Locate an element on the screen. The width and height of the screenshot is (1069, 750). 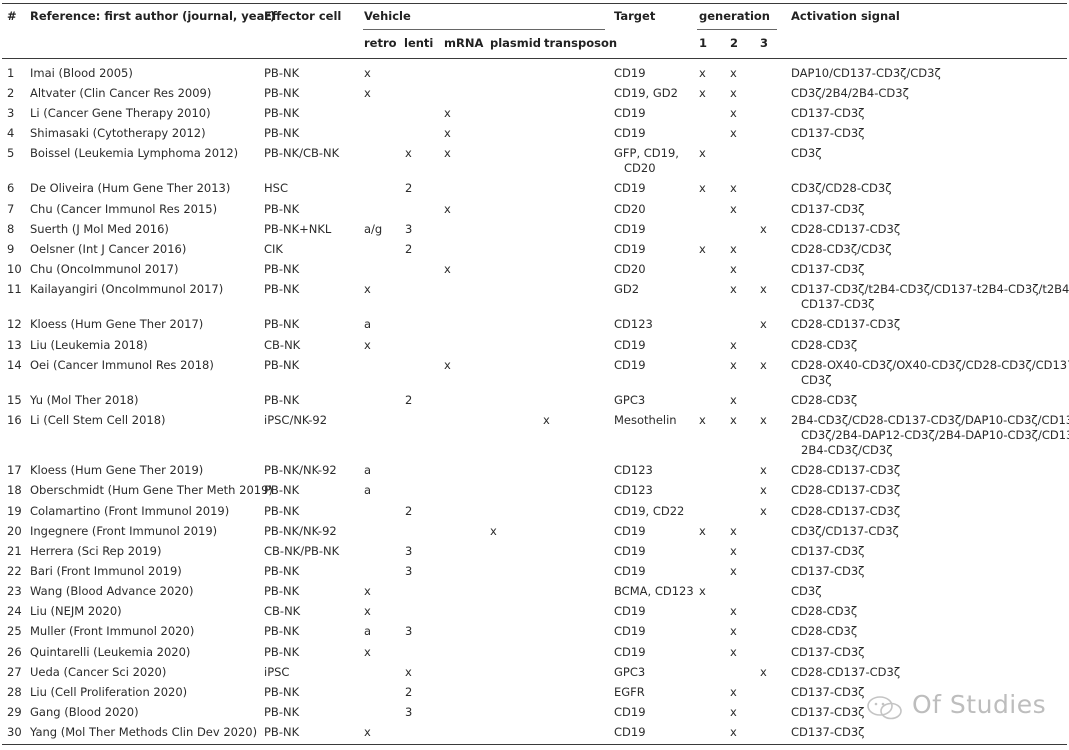
activation-signal-cell: CD3ζ/CD137-CD3ζ is located at coordinates (845, 531).